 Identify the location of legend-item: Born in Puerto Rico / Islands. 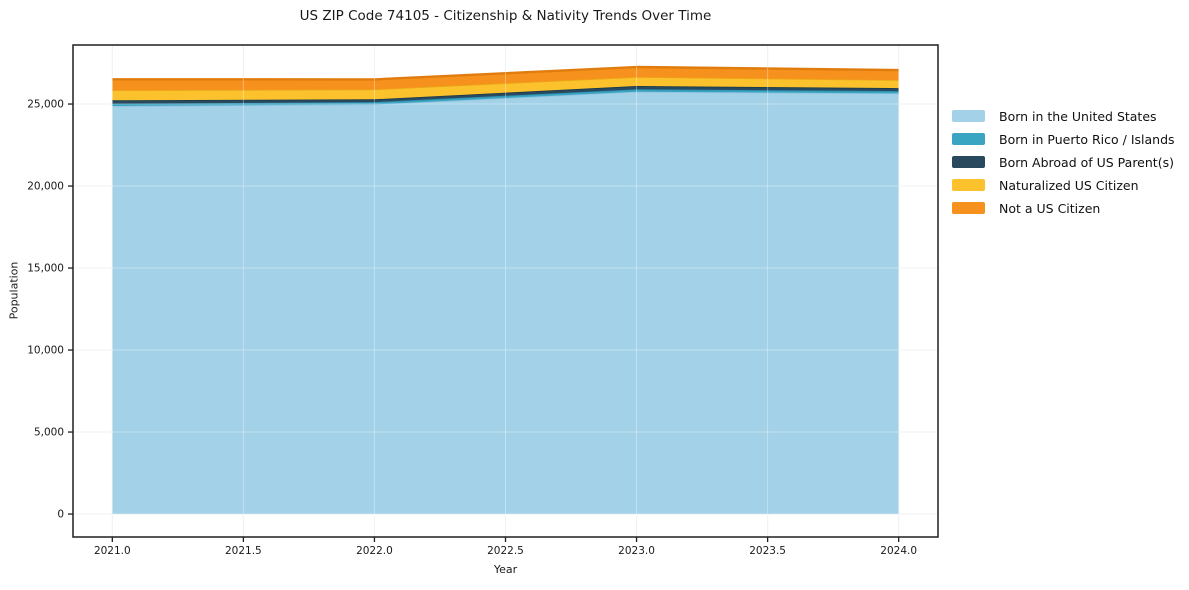
(1063, 139).